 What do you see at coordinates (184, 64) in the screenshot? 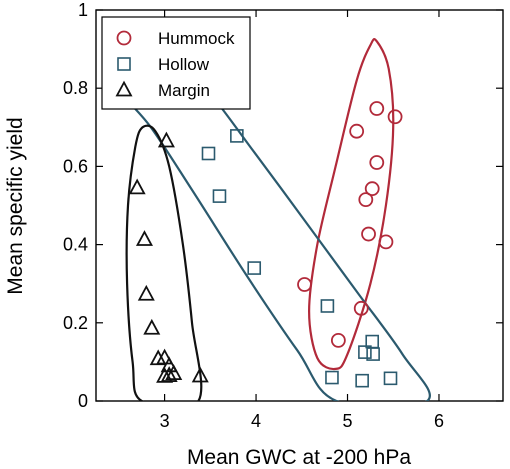
I see `hollow-legend-label: Hollow` at bounding box center [184, 64].